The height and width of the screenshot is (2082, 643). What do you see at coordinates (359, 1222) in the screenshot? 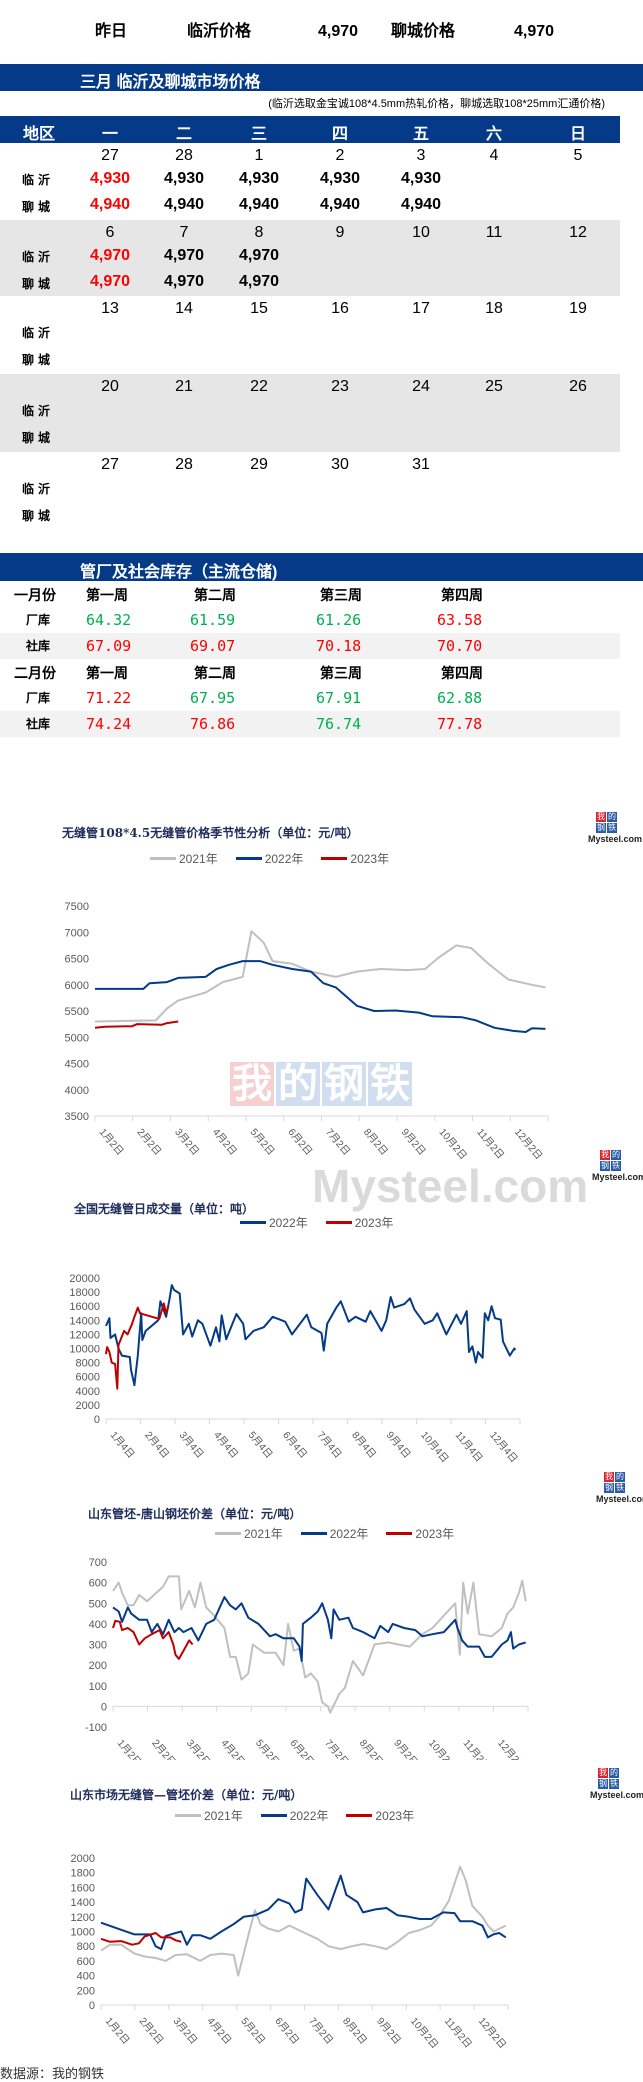
I see `legend-item: 2023年` at bounding box center [359, 1222].